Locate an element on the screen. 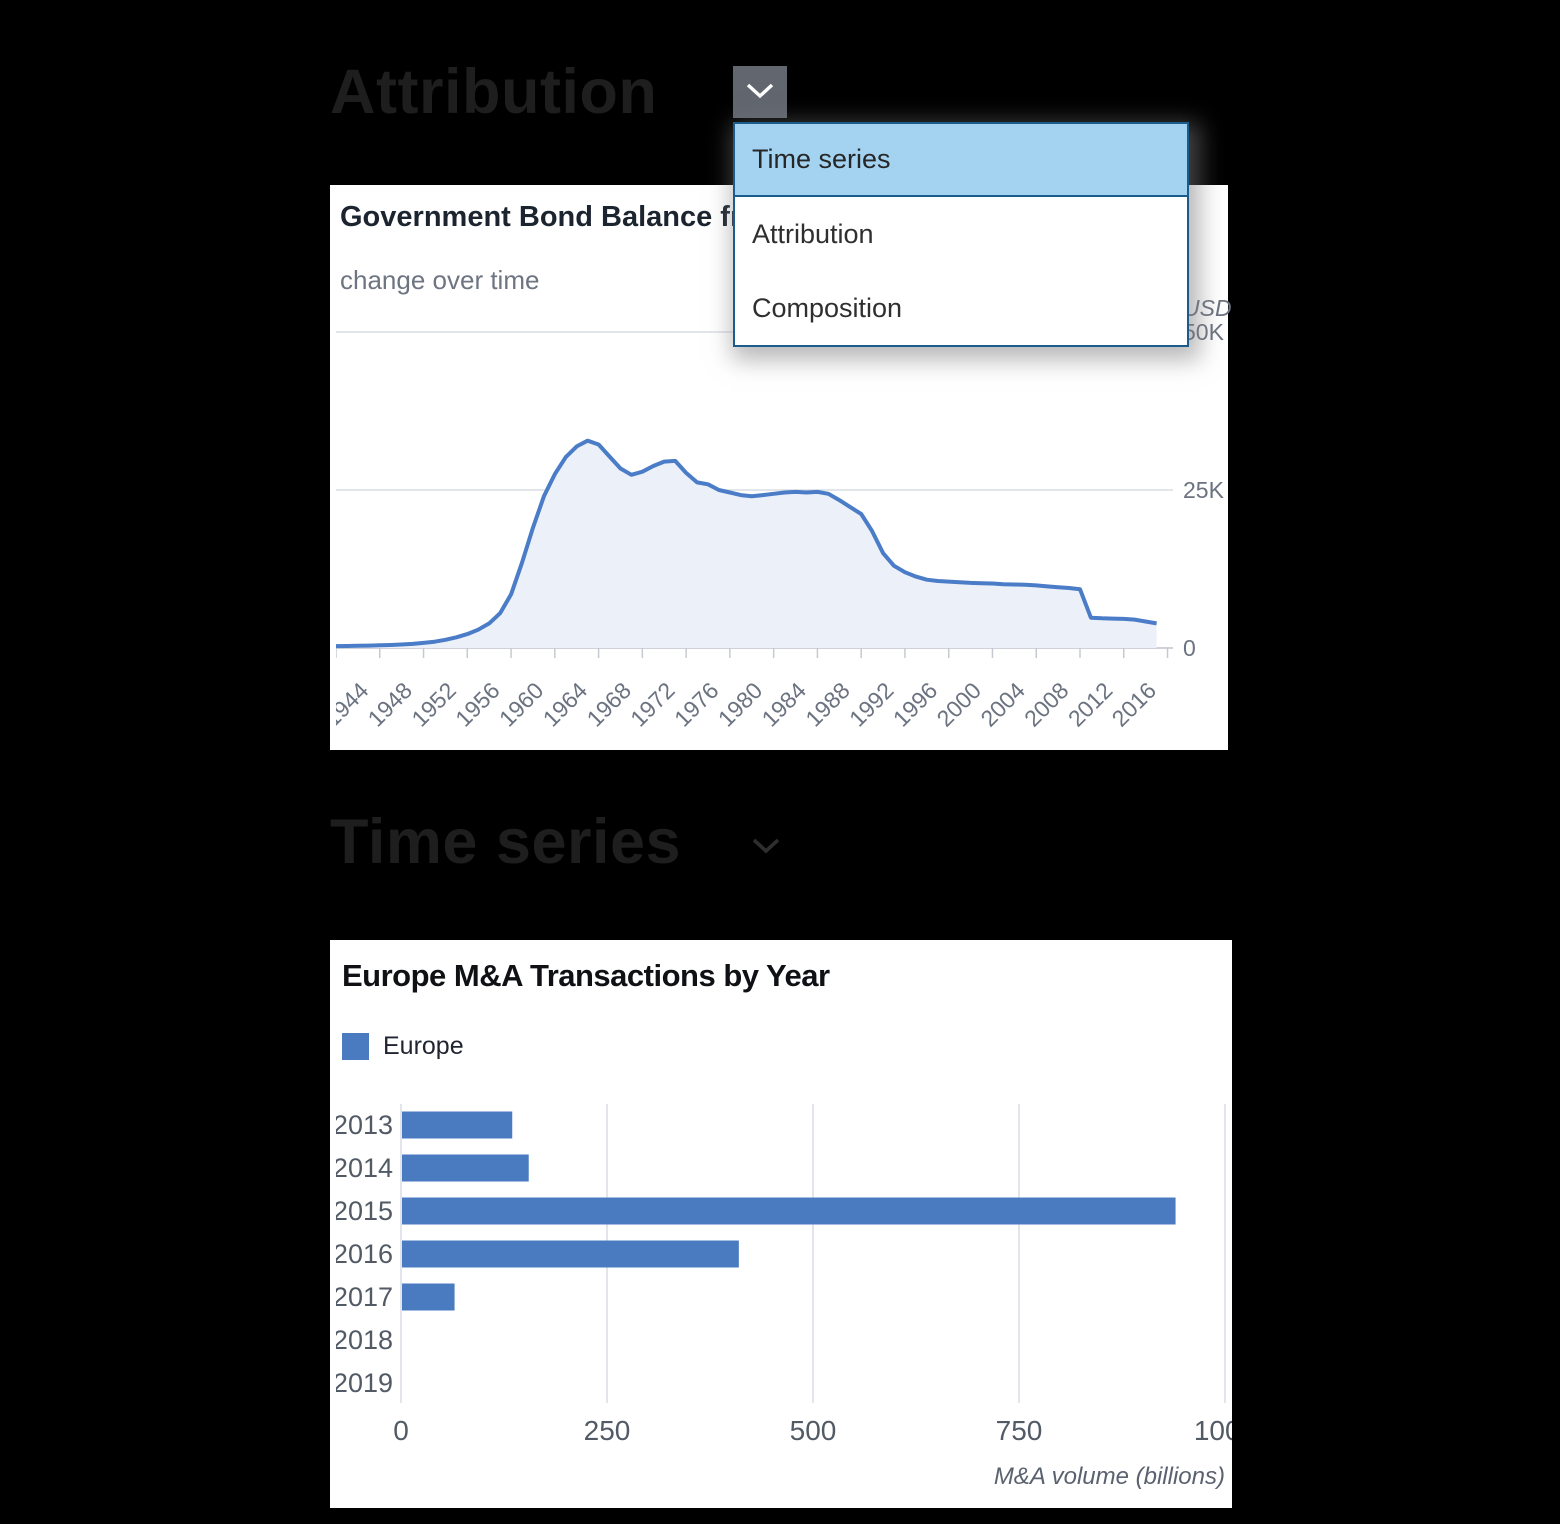 The image size is (1560, 1524). svg-text: 2019 is located at coordinates (364, 1383).